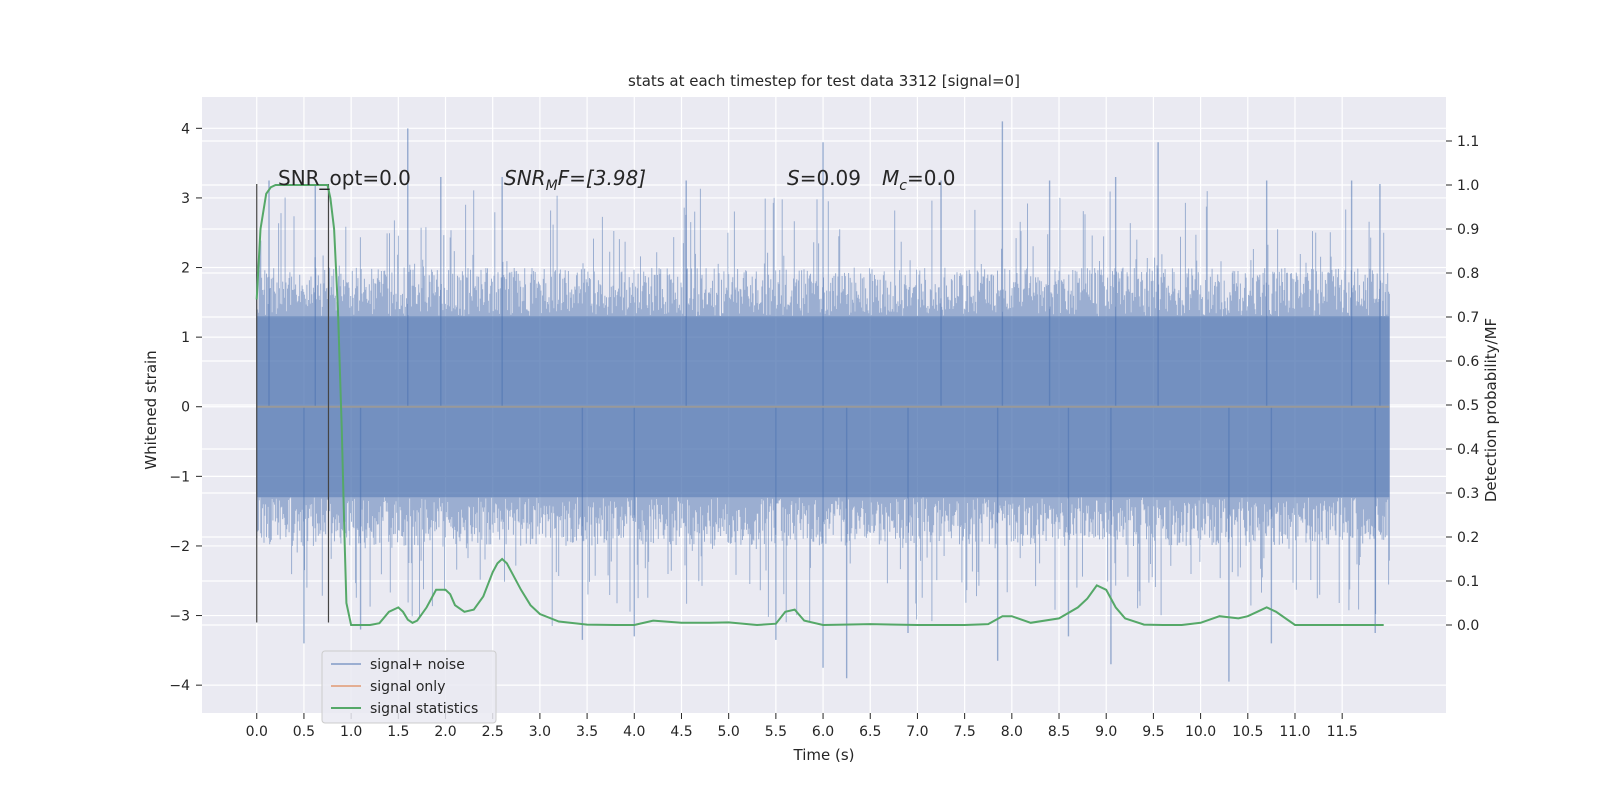 The width and height of the screenshot is (1600, 800). I want to click on annotation-mc: Mc=0.0, so click(919, 180).